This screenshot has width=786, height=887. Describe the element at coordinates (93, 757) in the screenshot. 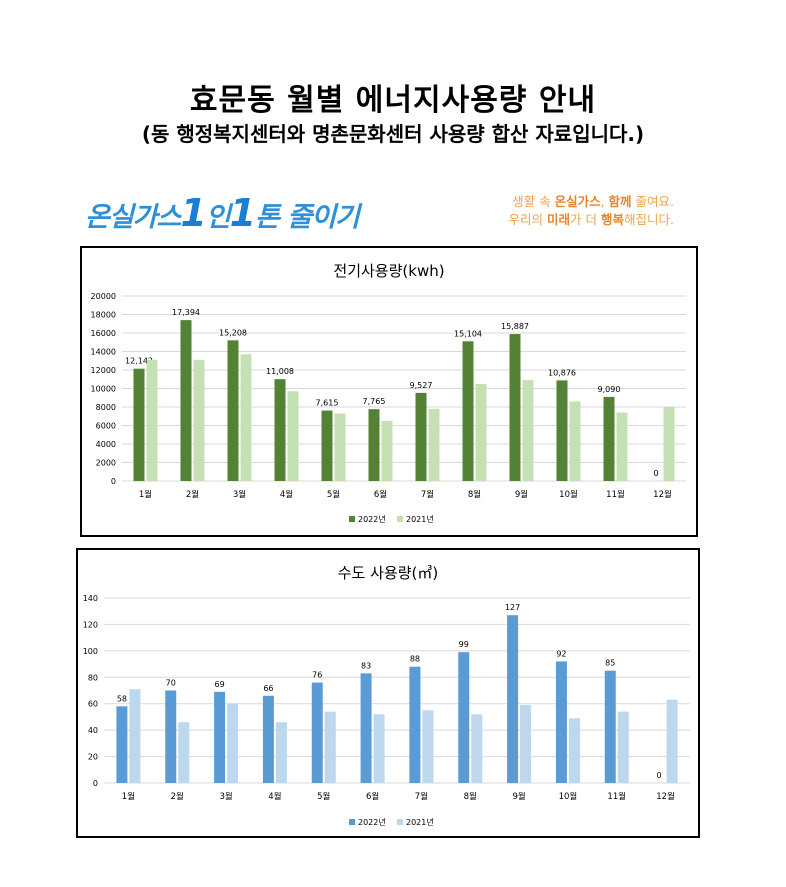

I see `y-tick-label: 20` at that location.